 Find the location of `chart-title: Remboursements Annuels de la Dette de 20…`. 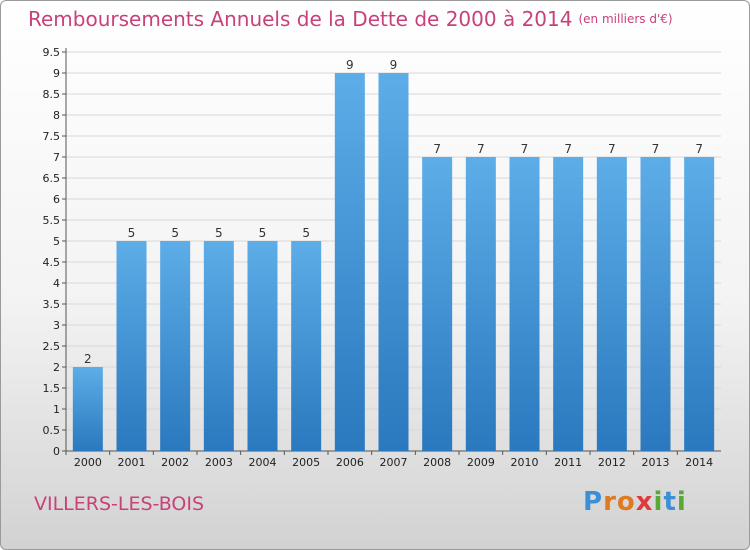

chart-title: Remboursements Annuels de la Dette de 20… is located at coordinates (350, 19).